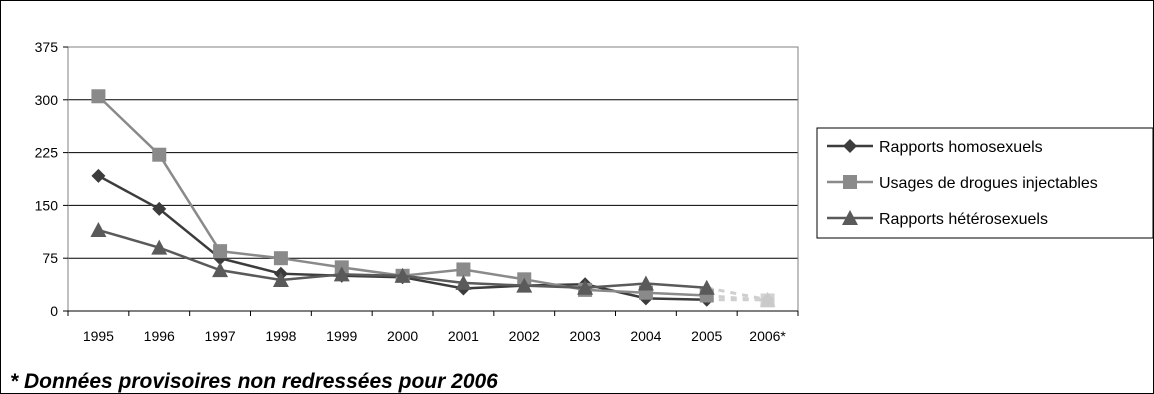 The height and width of the screenshot is (394, 1154). I want to click on x-tick-label: 2003, so click(585, 336).